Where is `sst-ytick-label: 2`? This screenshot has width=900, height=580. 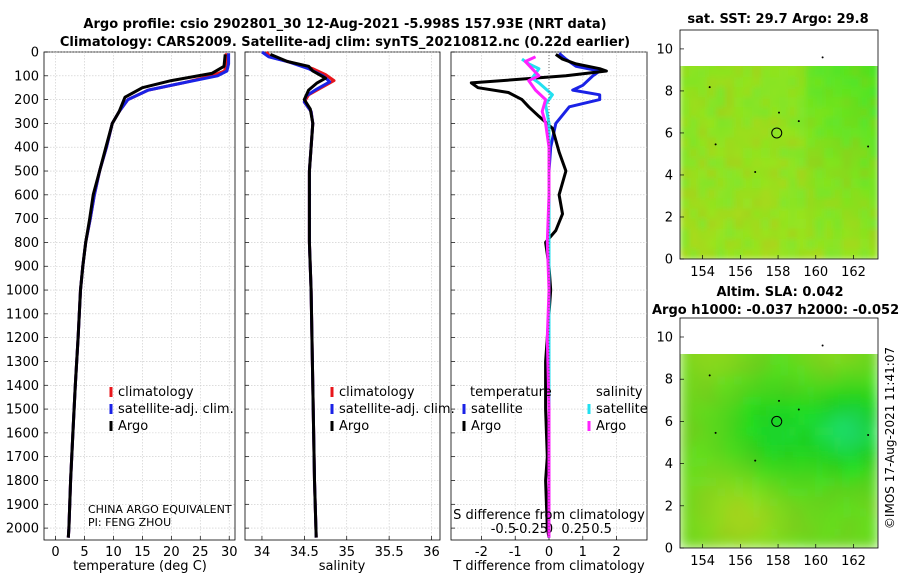 sst-ytick-label: 2 is located at coordinates (669, 217).